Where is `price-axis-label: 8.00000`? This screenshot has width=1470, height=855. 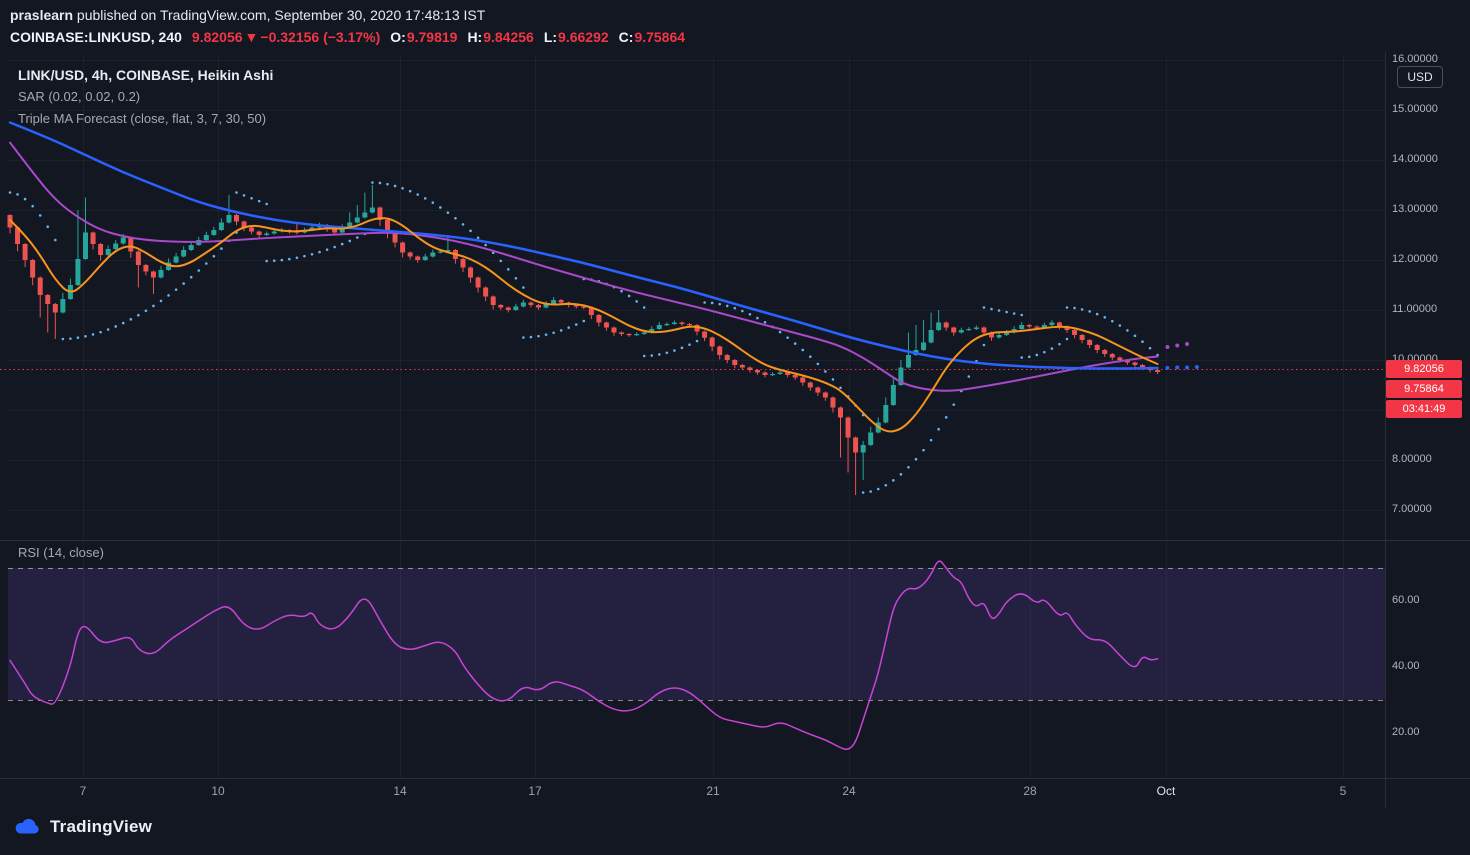
price-axis-label: 8.00000 is located at coordinates (1412, 459).